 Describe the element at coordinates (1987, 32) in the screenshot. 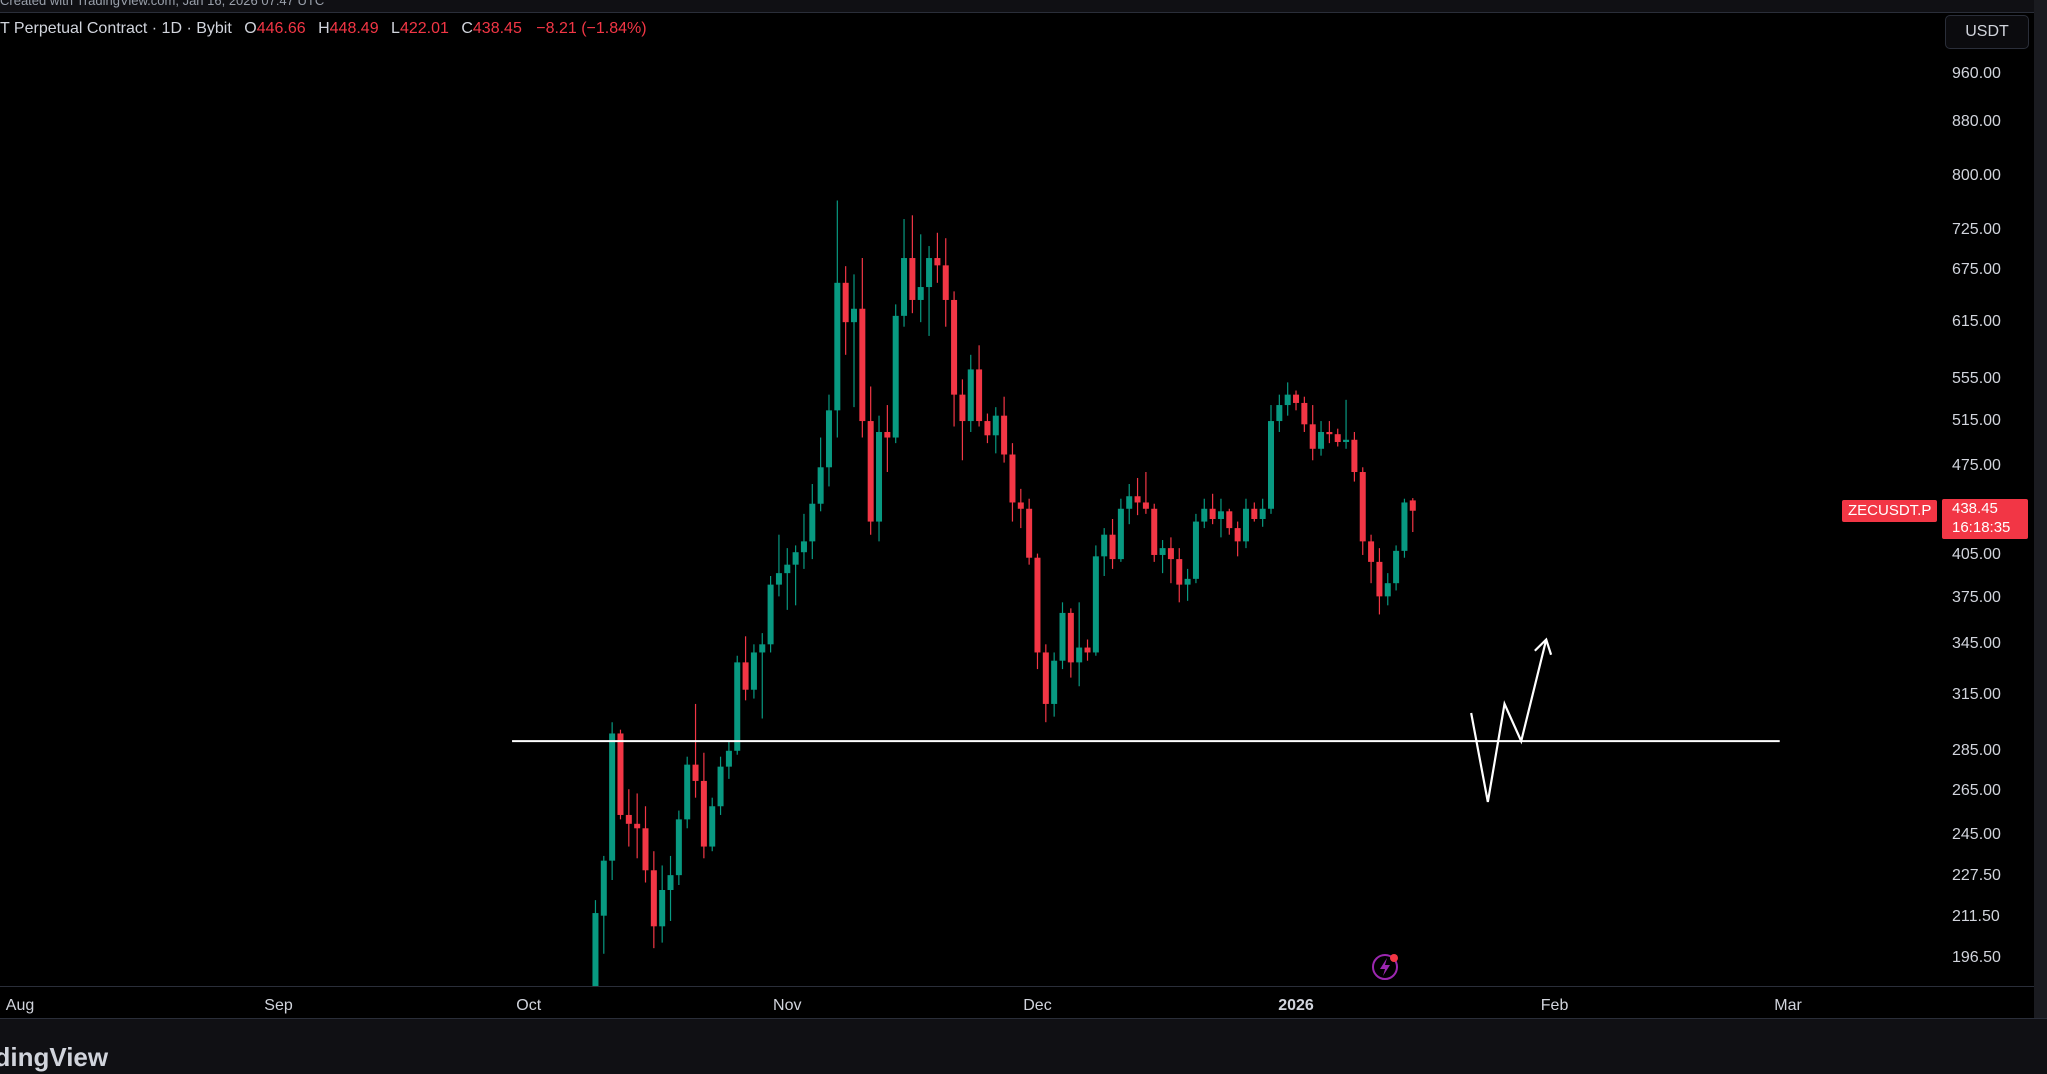

I see `currency-button: USDT` at that location.